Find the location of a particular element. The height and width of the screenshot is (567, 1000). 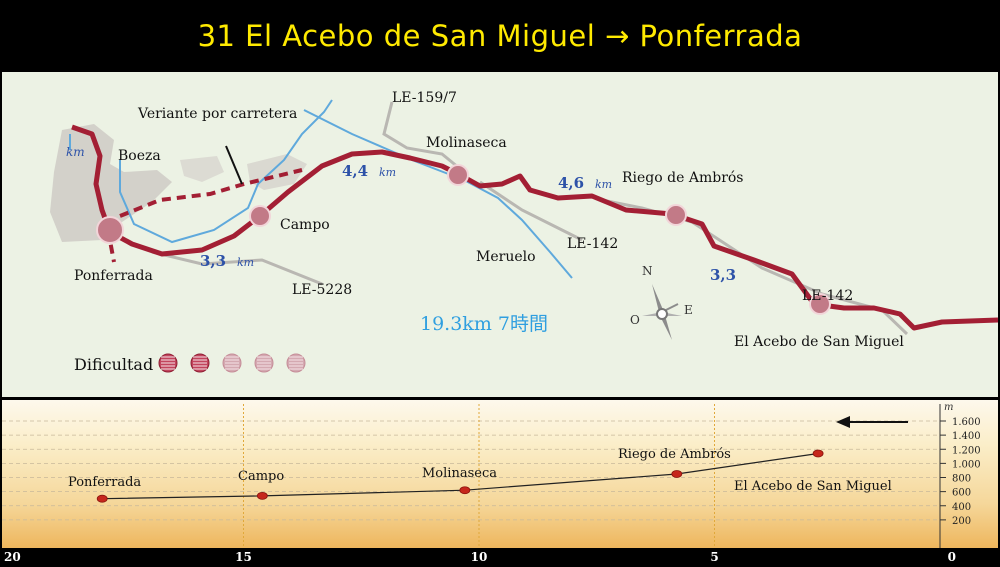

km-tick-label: 10 is located at coordinates (479, 556).